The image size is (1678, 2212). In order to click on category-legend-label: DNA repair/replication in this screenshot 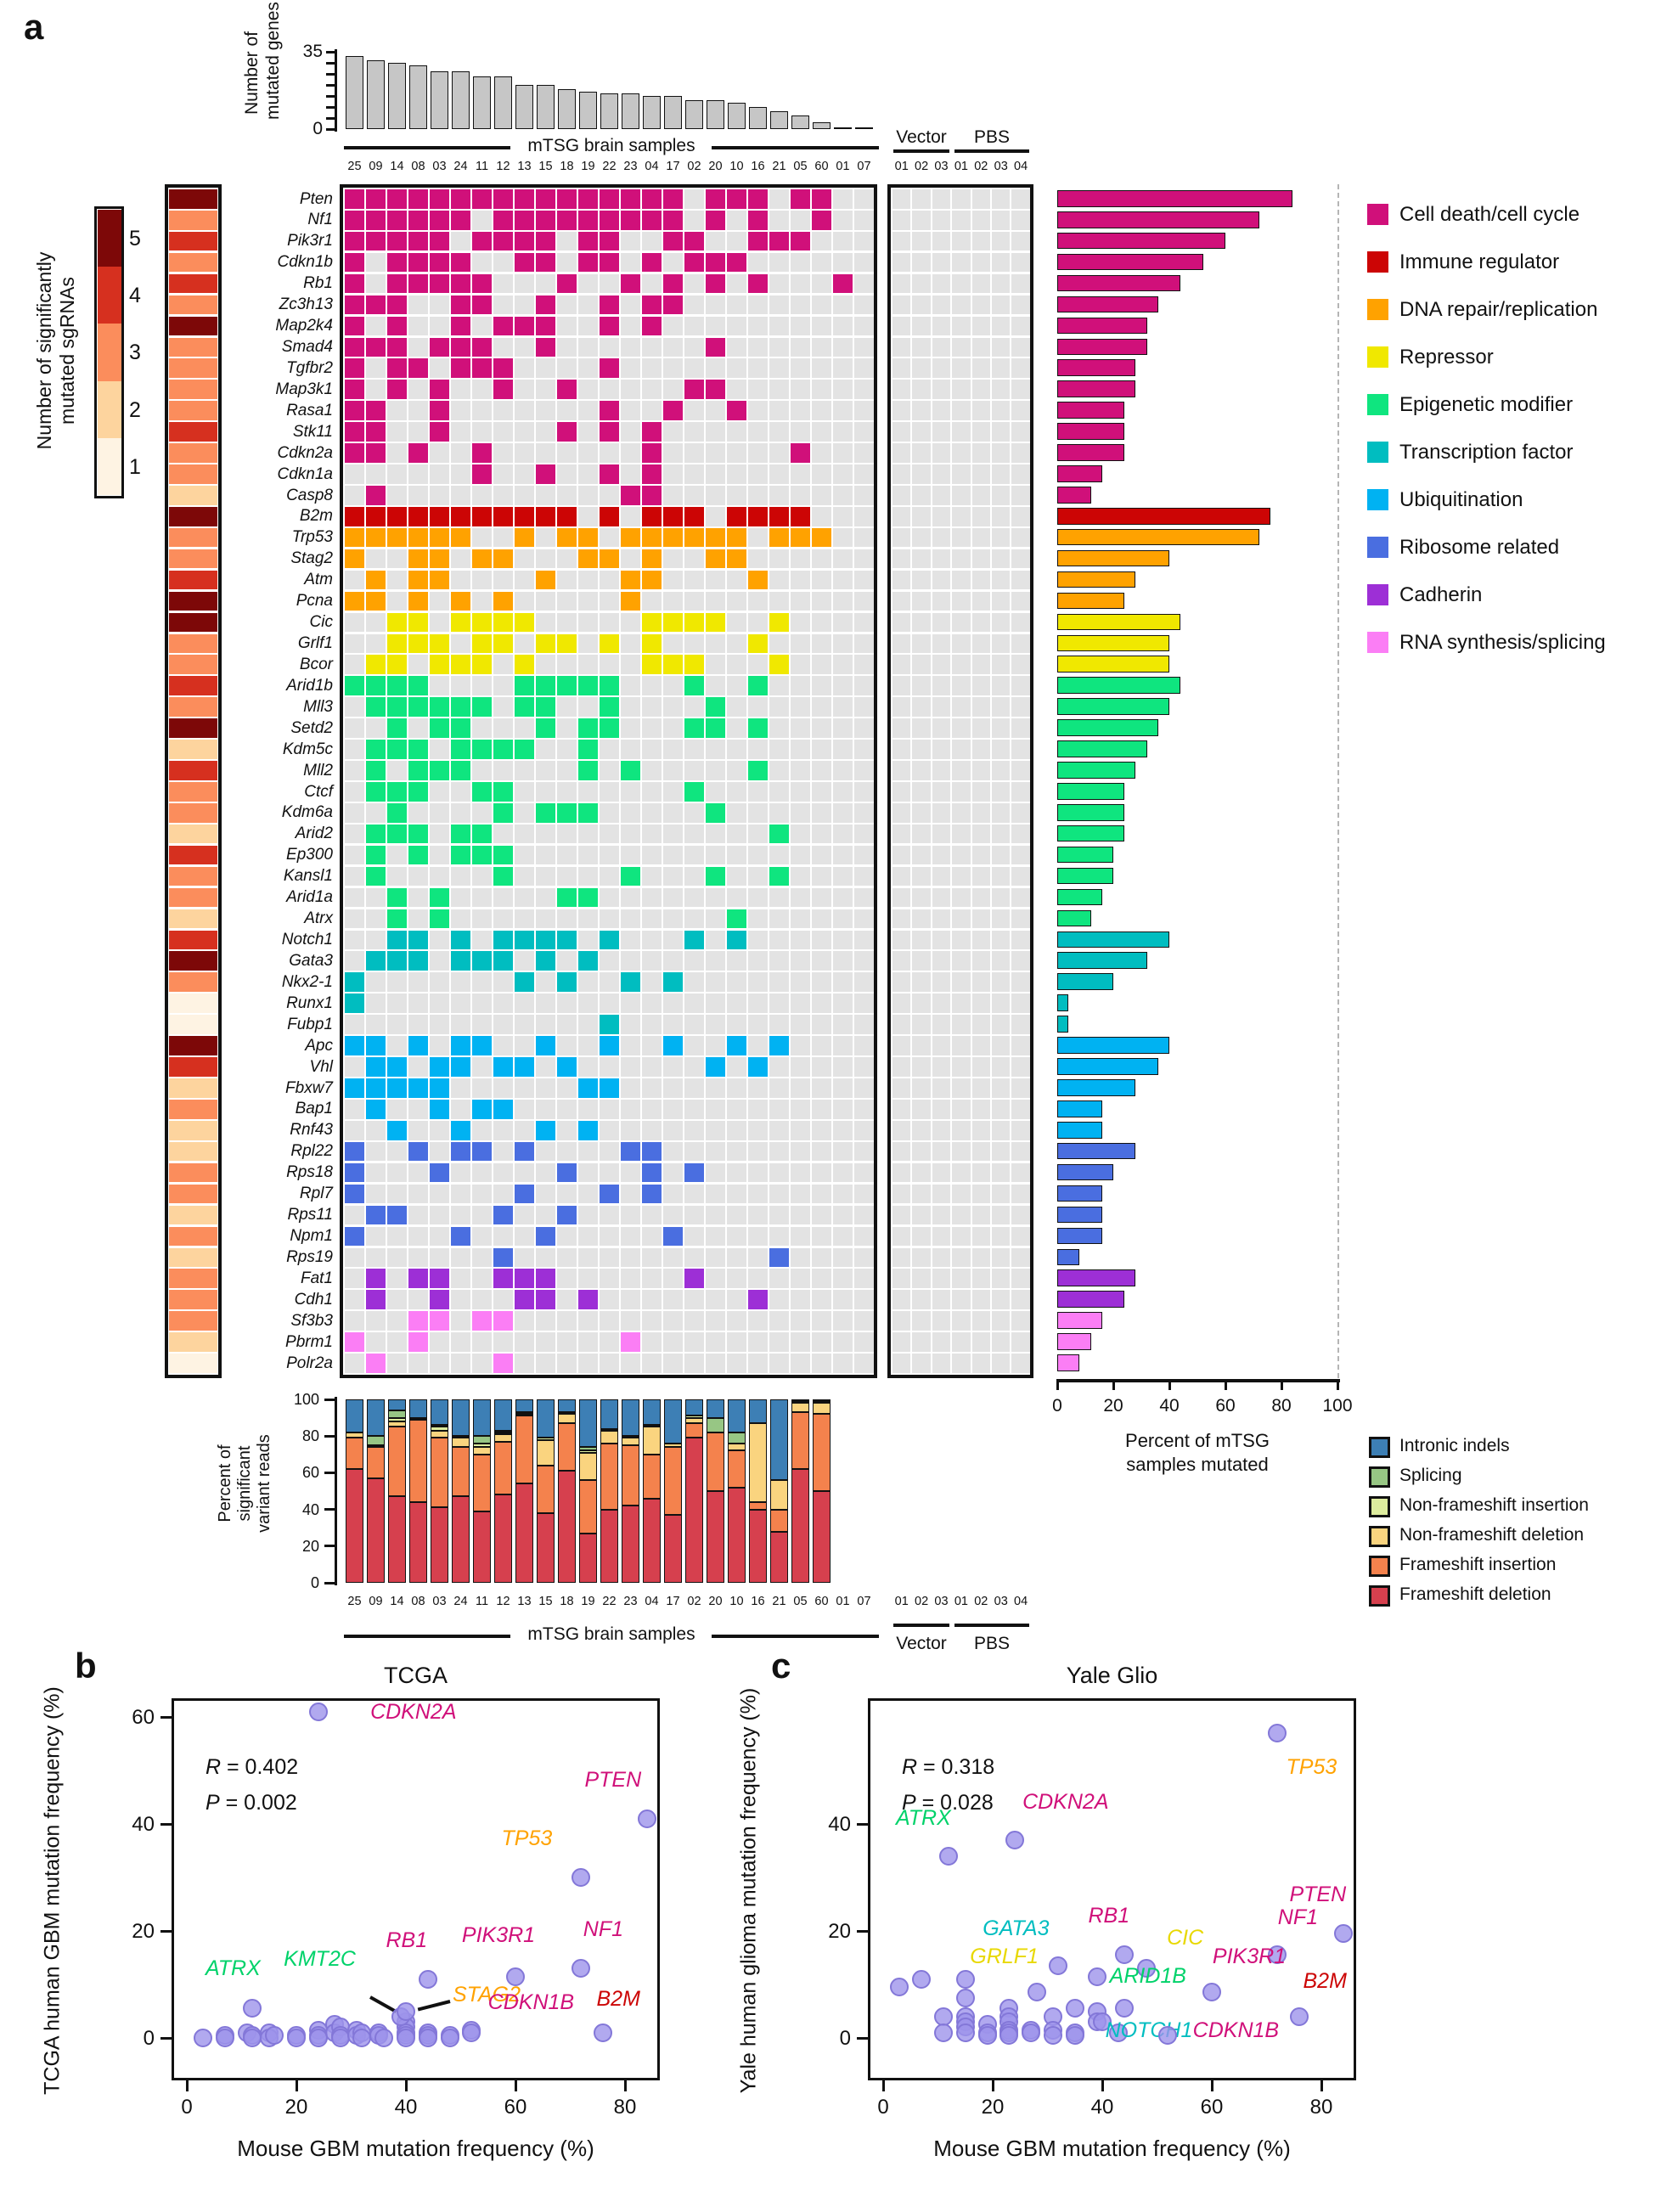, I will do `click(1498, 309)`.